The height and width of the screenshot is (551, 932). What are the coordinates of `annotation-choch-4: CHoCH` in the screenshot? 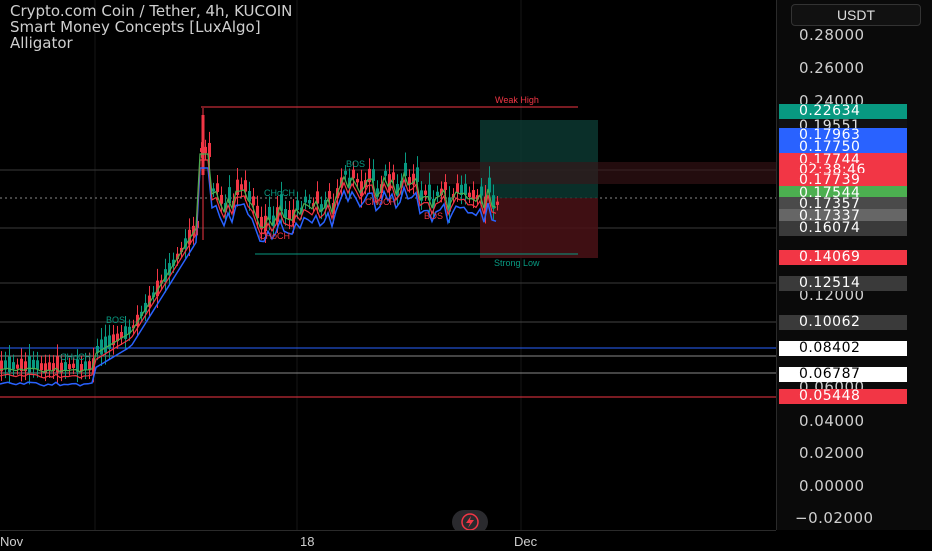 It's located at (380, 202).